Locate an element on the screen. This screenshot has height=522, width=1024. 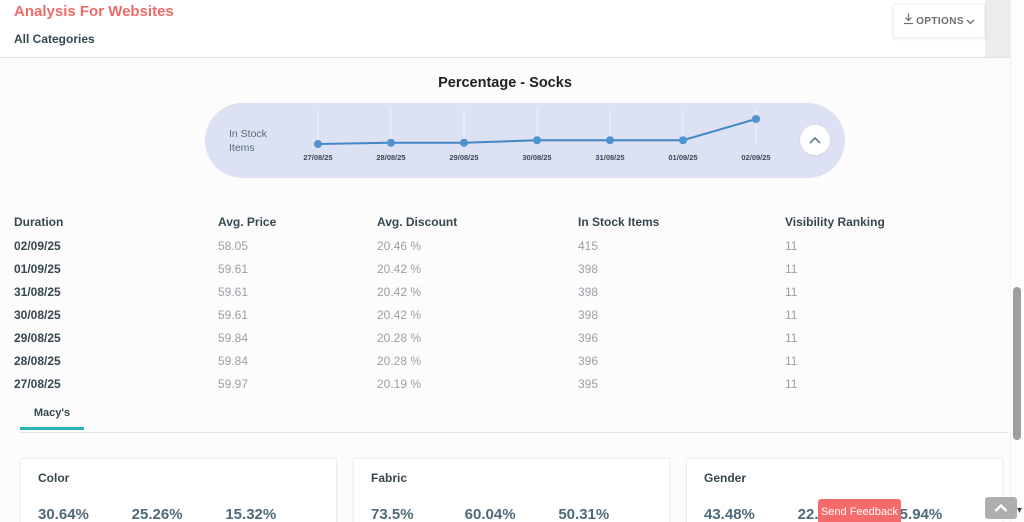
duration-cell: 29/08/25 is located at coordinates (37, 337).